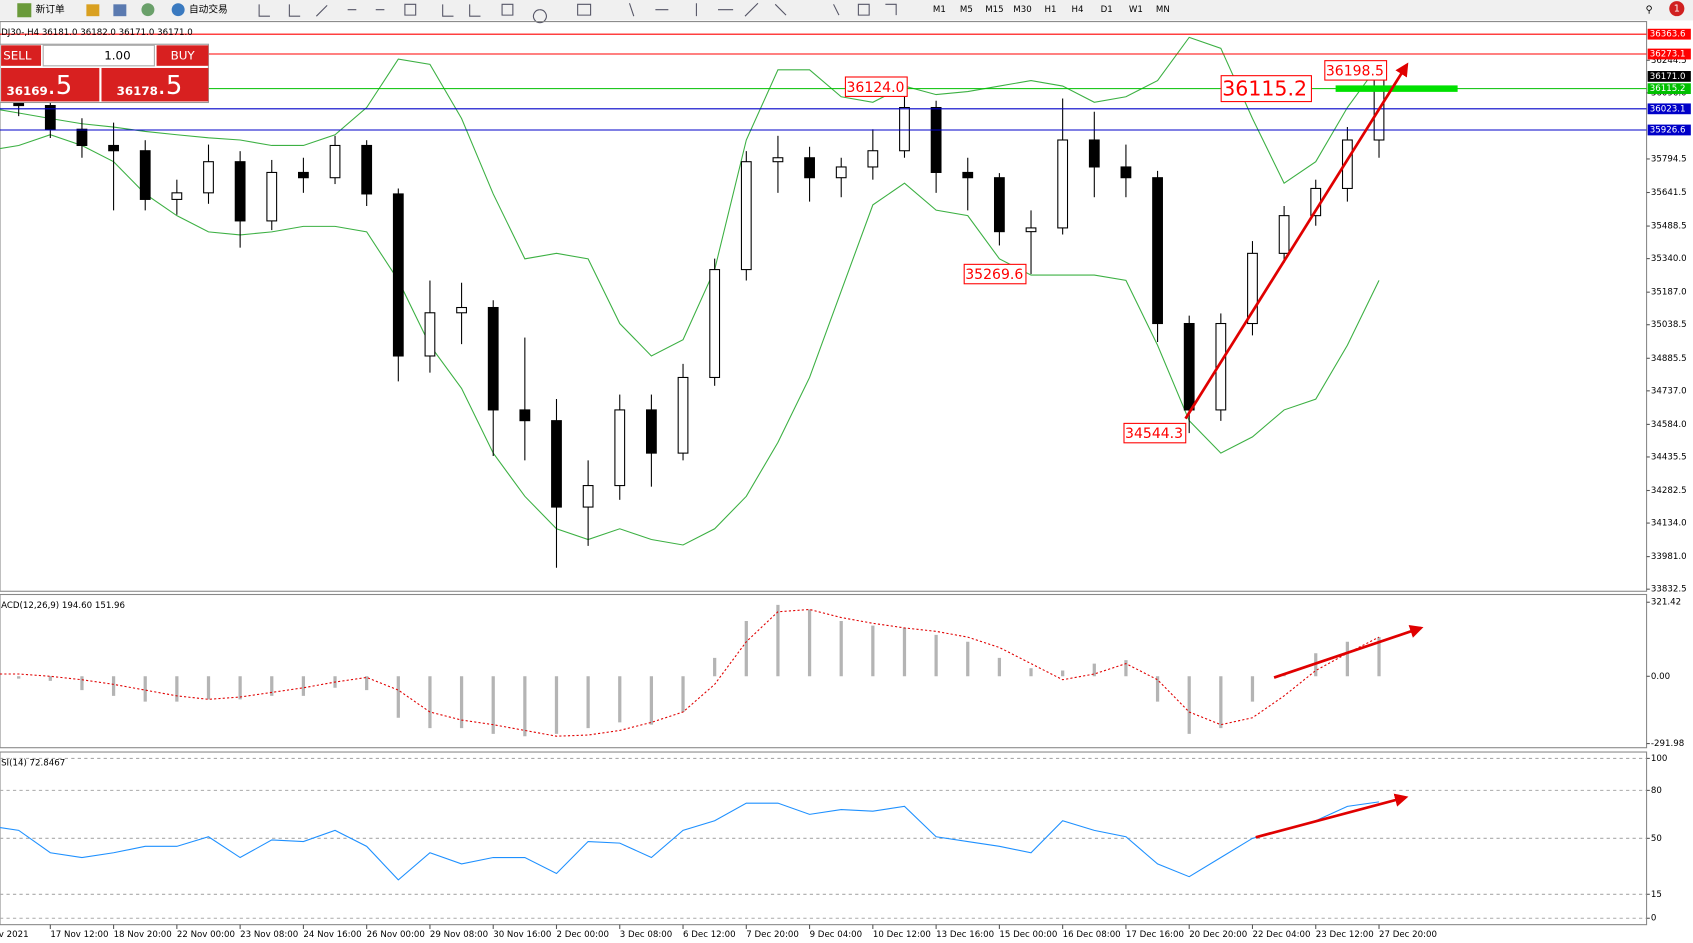 This screenshot has width=1693, height=943. Describe the element at coordinates (1022, 10) in the screenshot. I see `timeframe-button: M30` at that location.